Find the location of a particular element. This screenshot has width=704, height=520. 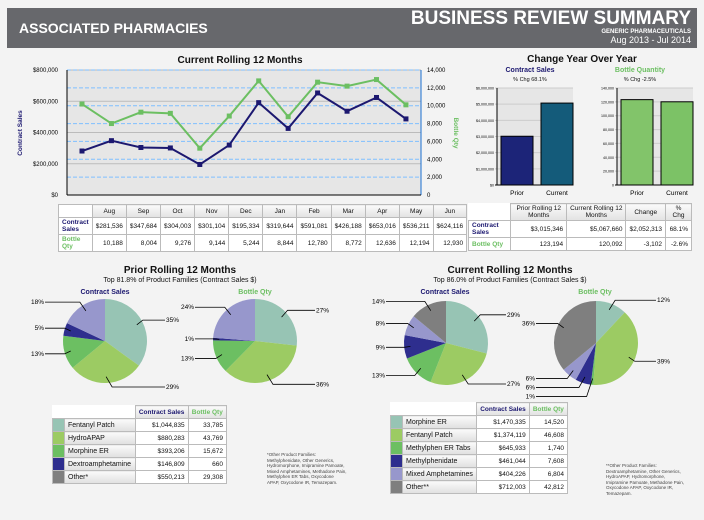

table-cell: 68.1% is located at coordinates (678, 229).